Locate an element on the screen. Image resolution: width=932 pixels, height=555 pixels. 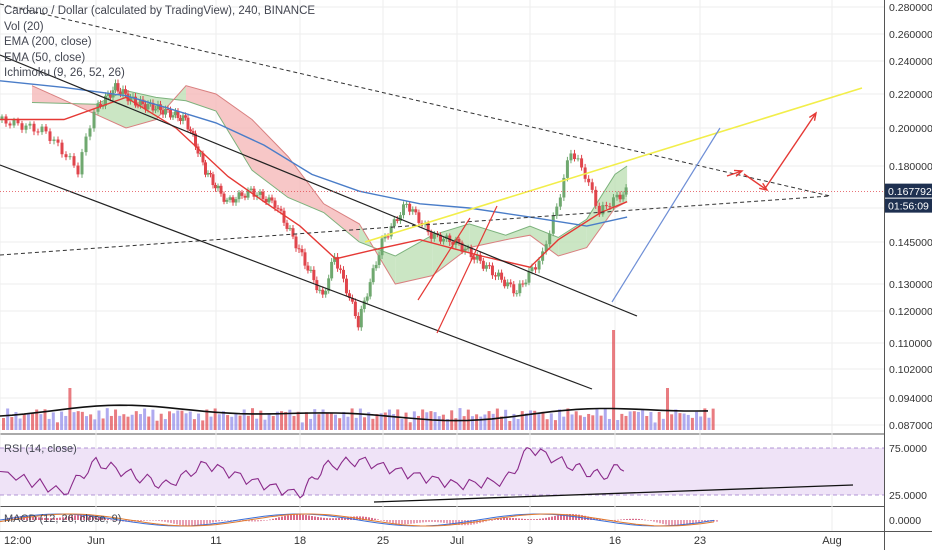
red-projection-line is located at coordinates (444, 259).